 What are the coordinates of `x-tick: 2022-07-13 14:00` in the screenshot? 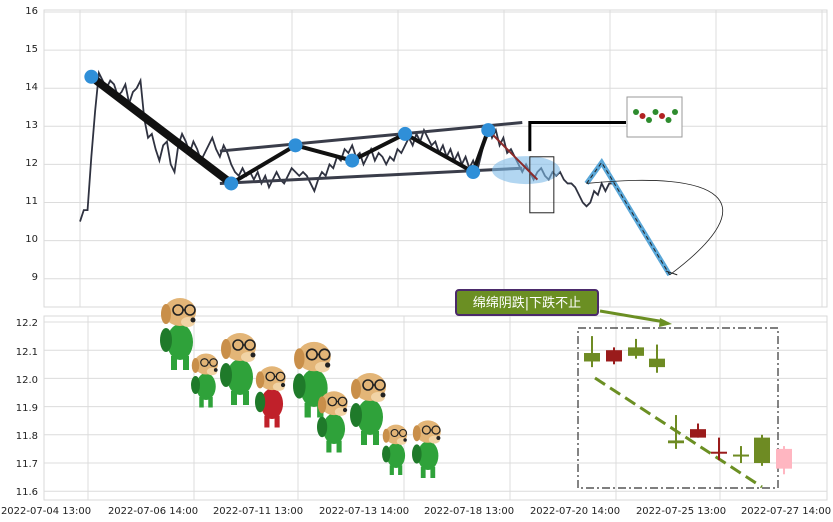 It's located at (364, 511).